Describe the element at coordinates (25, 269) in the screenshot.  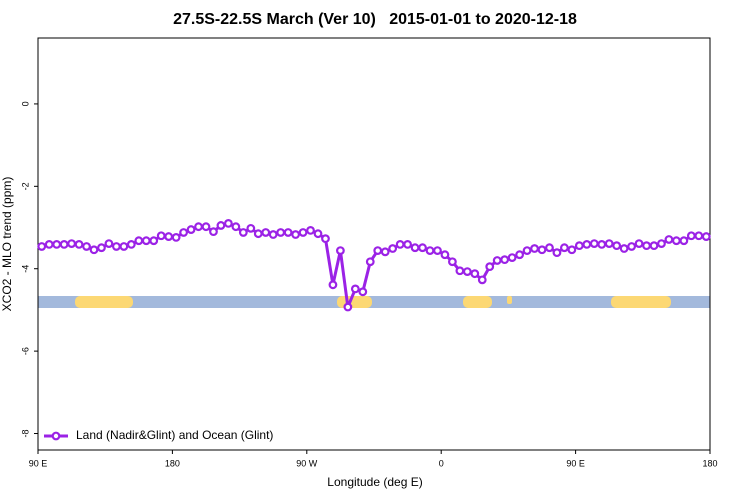
I see `y-tick-label: -4` at that location.